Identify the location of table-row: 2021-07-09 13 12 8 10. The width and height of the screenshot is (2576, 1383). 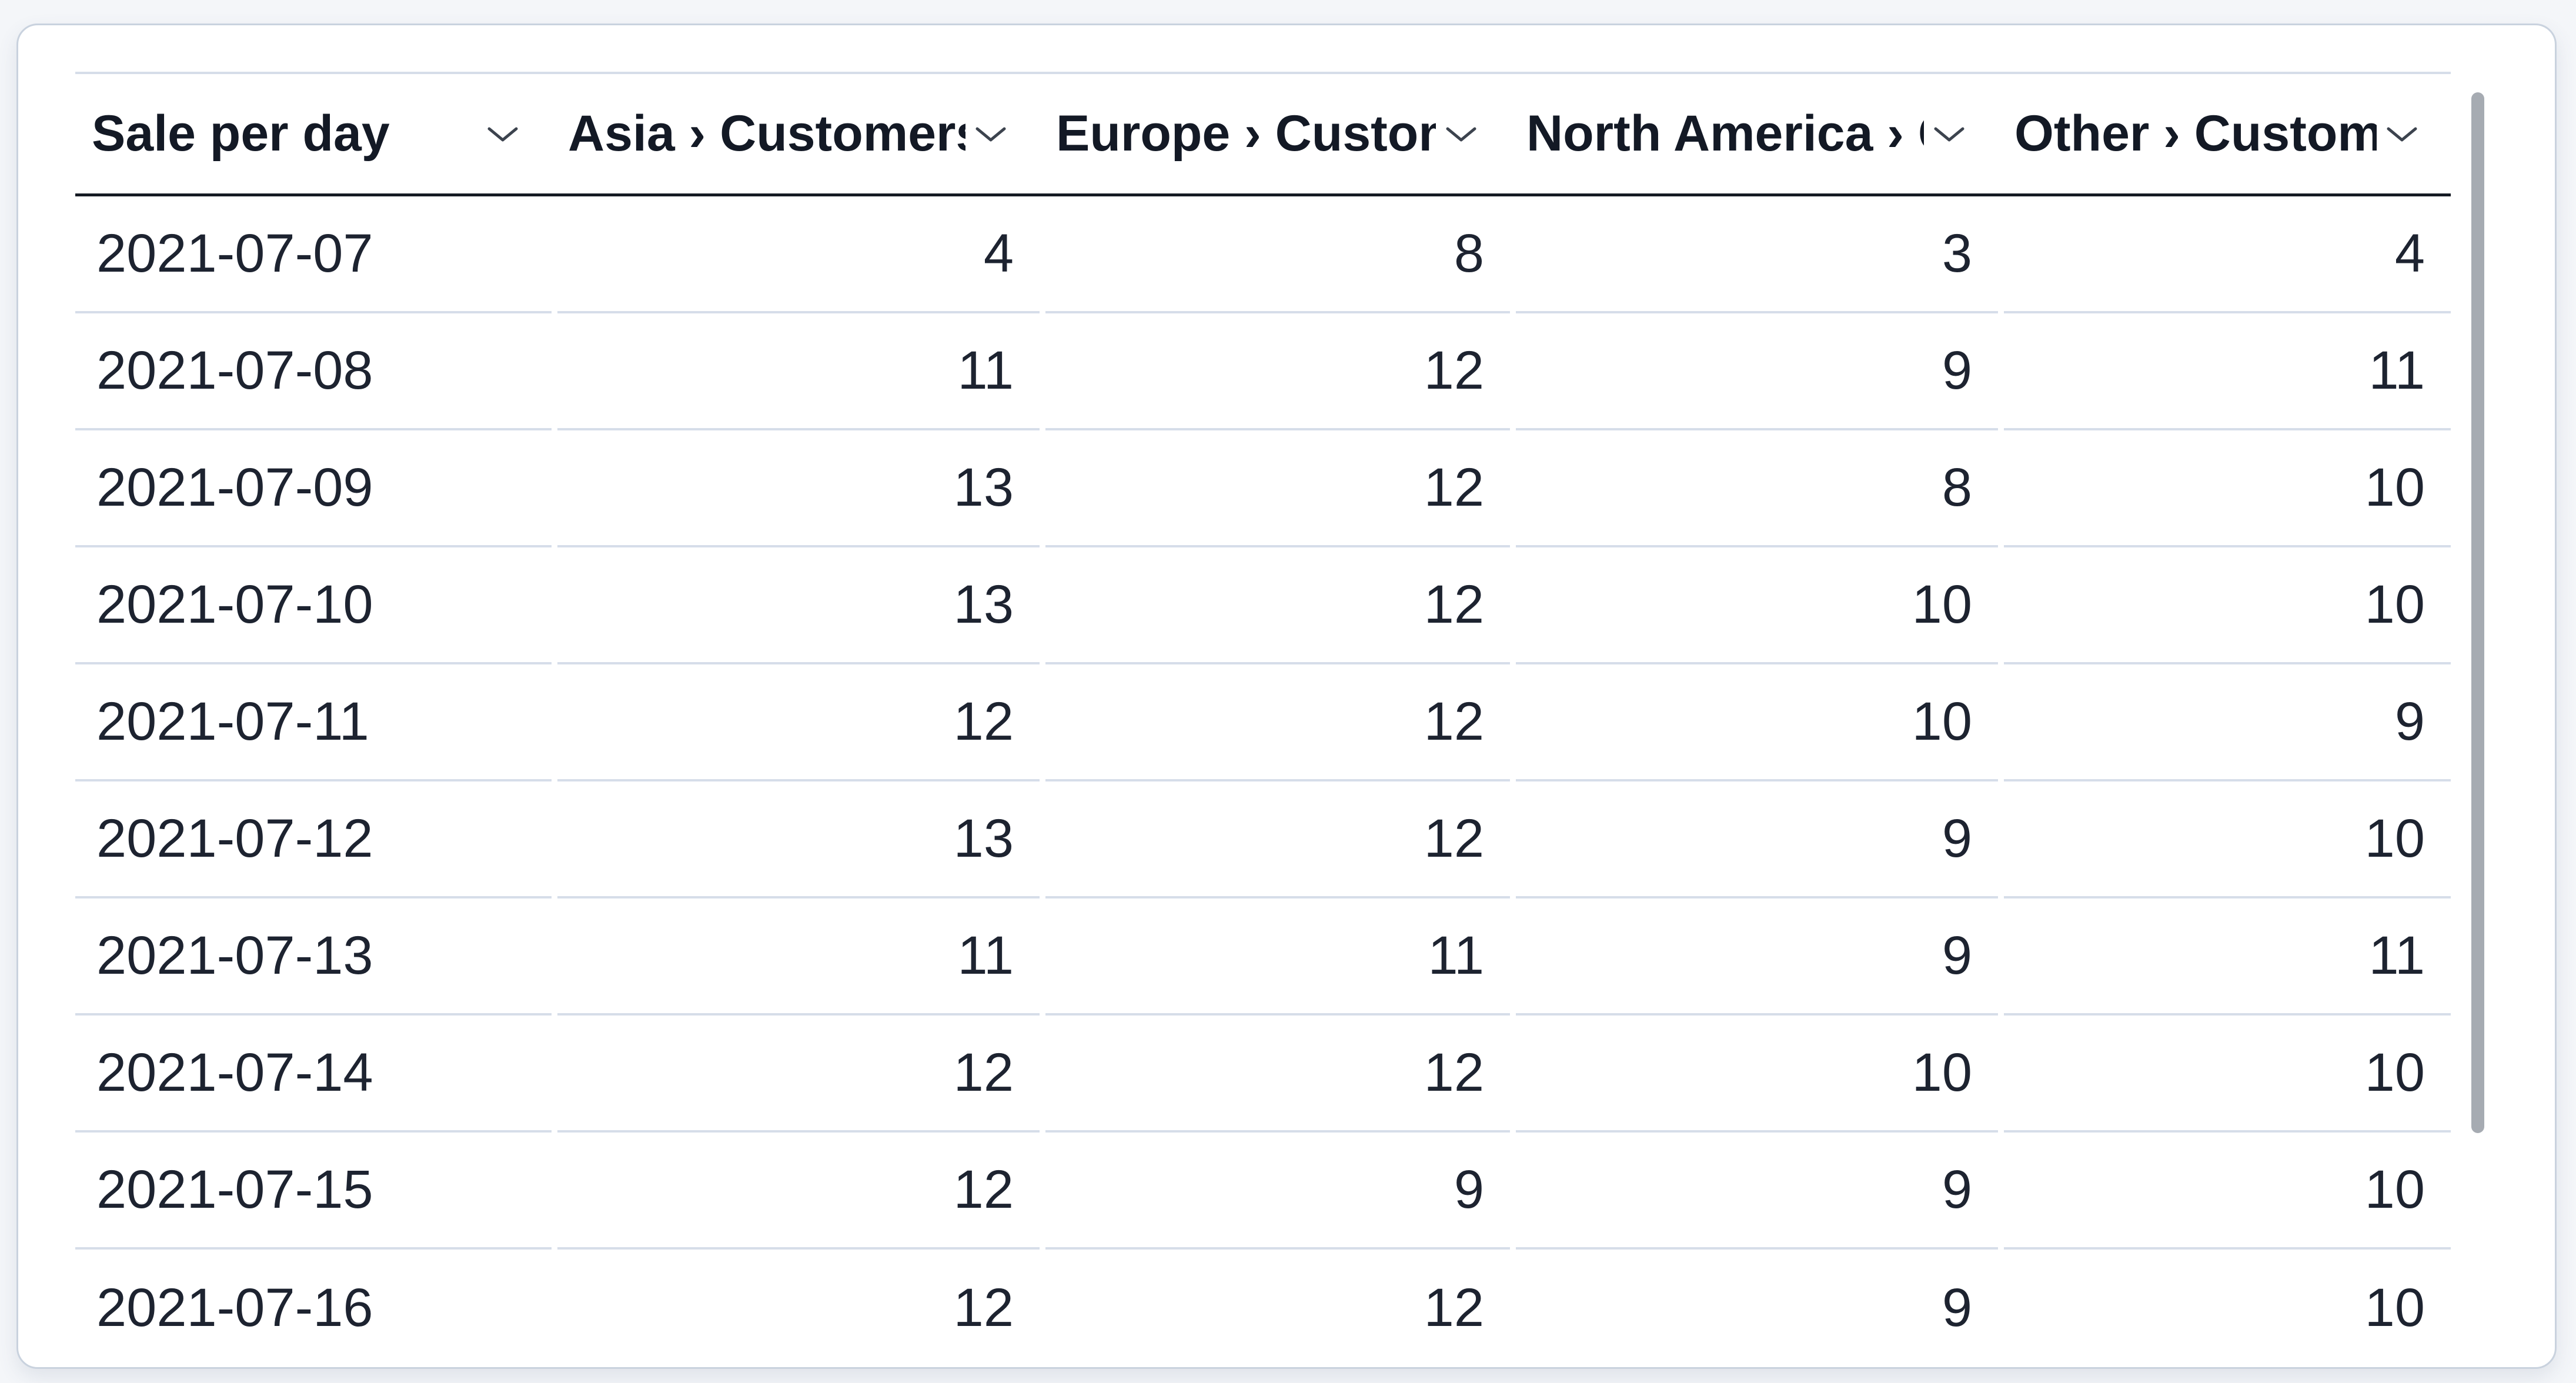
(1263, 488).